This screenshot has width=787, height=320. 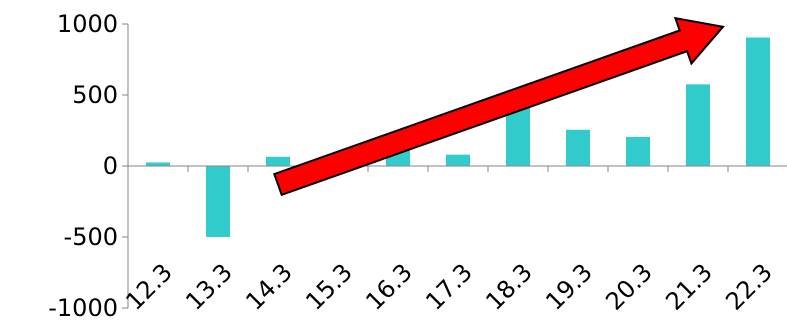 I want to click on bar-13.3, so click(x=218, y=201).